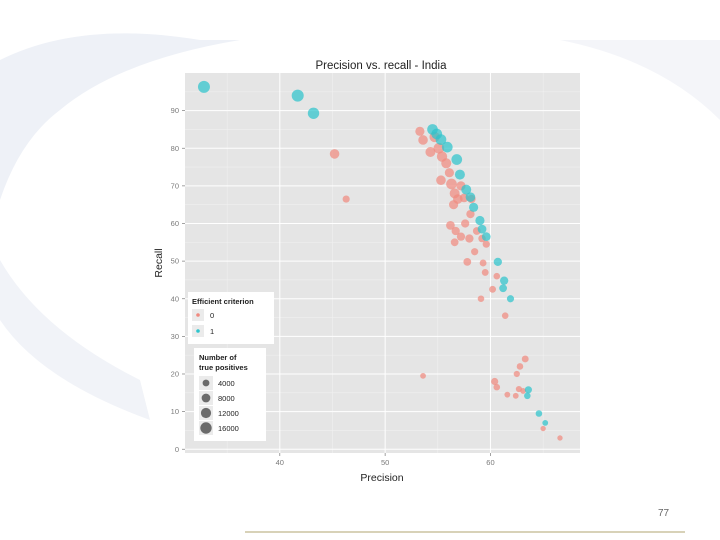 The height and width of the screenshot is (540, 720). What do you see at coordinates (175, 261) in the screenshot?
I see `y-tick-label: 50` at bounding box center [175, 261].